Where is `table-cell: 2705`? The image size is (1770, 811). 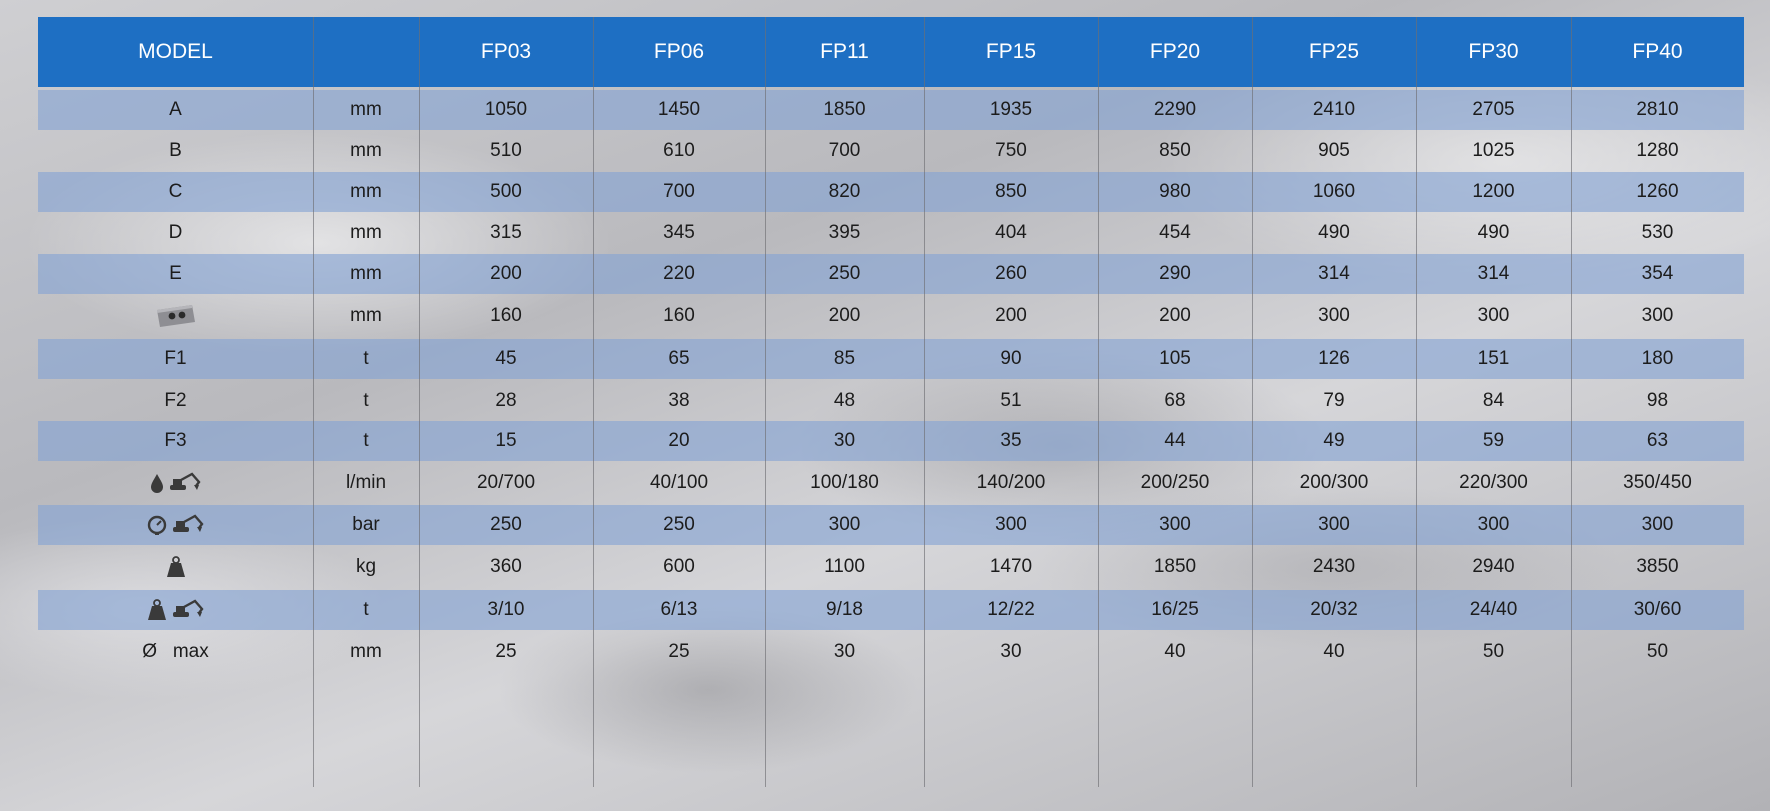 table-cell: 2705 is located at coordinates (1493, 109).